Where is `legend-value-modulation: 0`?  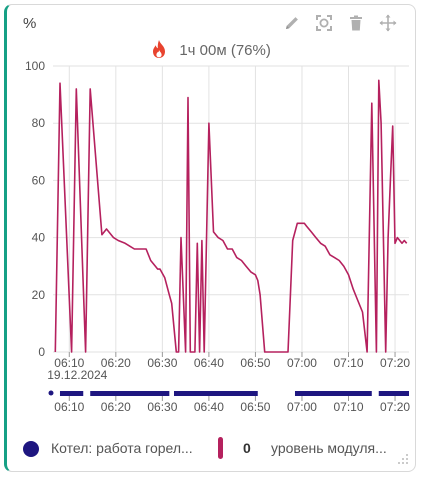 legend-value-modulation: 0 is located at coordinates (247, 448).